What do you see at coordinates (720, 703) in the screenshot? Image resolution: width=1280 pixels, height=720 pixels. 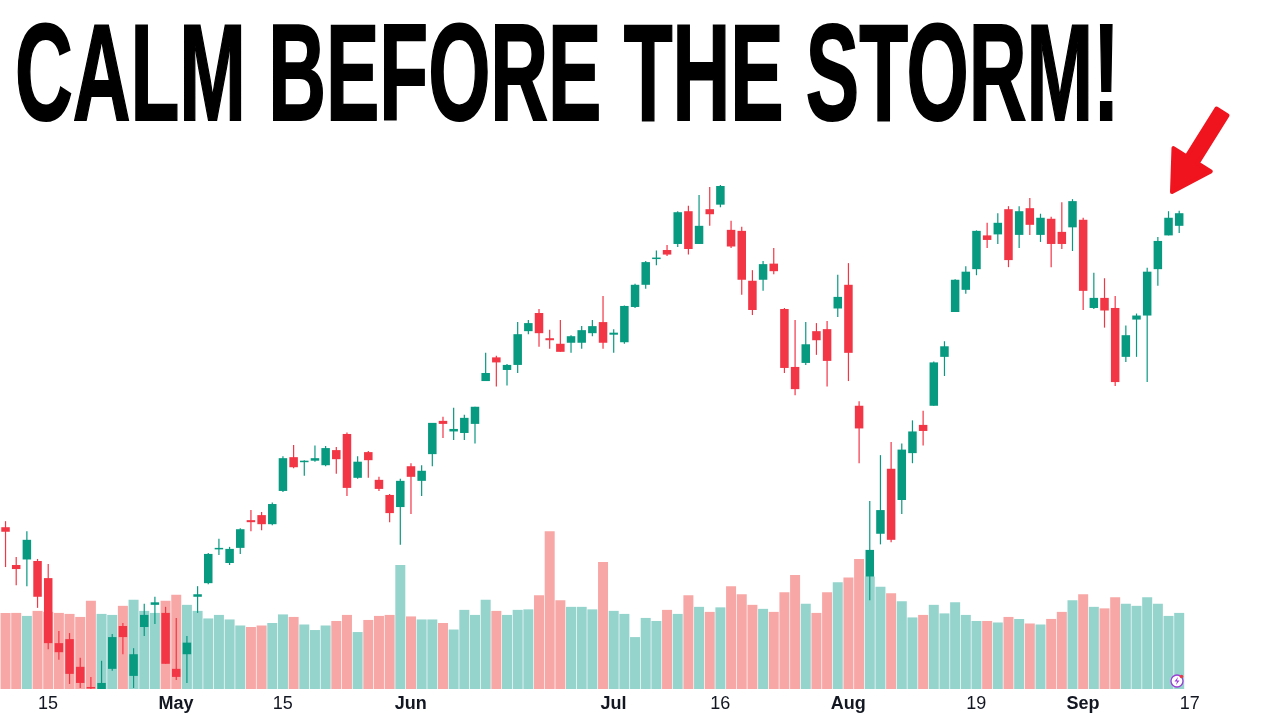 I see `x-tick-label: 16` at bounding box center [720, 703].